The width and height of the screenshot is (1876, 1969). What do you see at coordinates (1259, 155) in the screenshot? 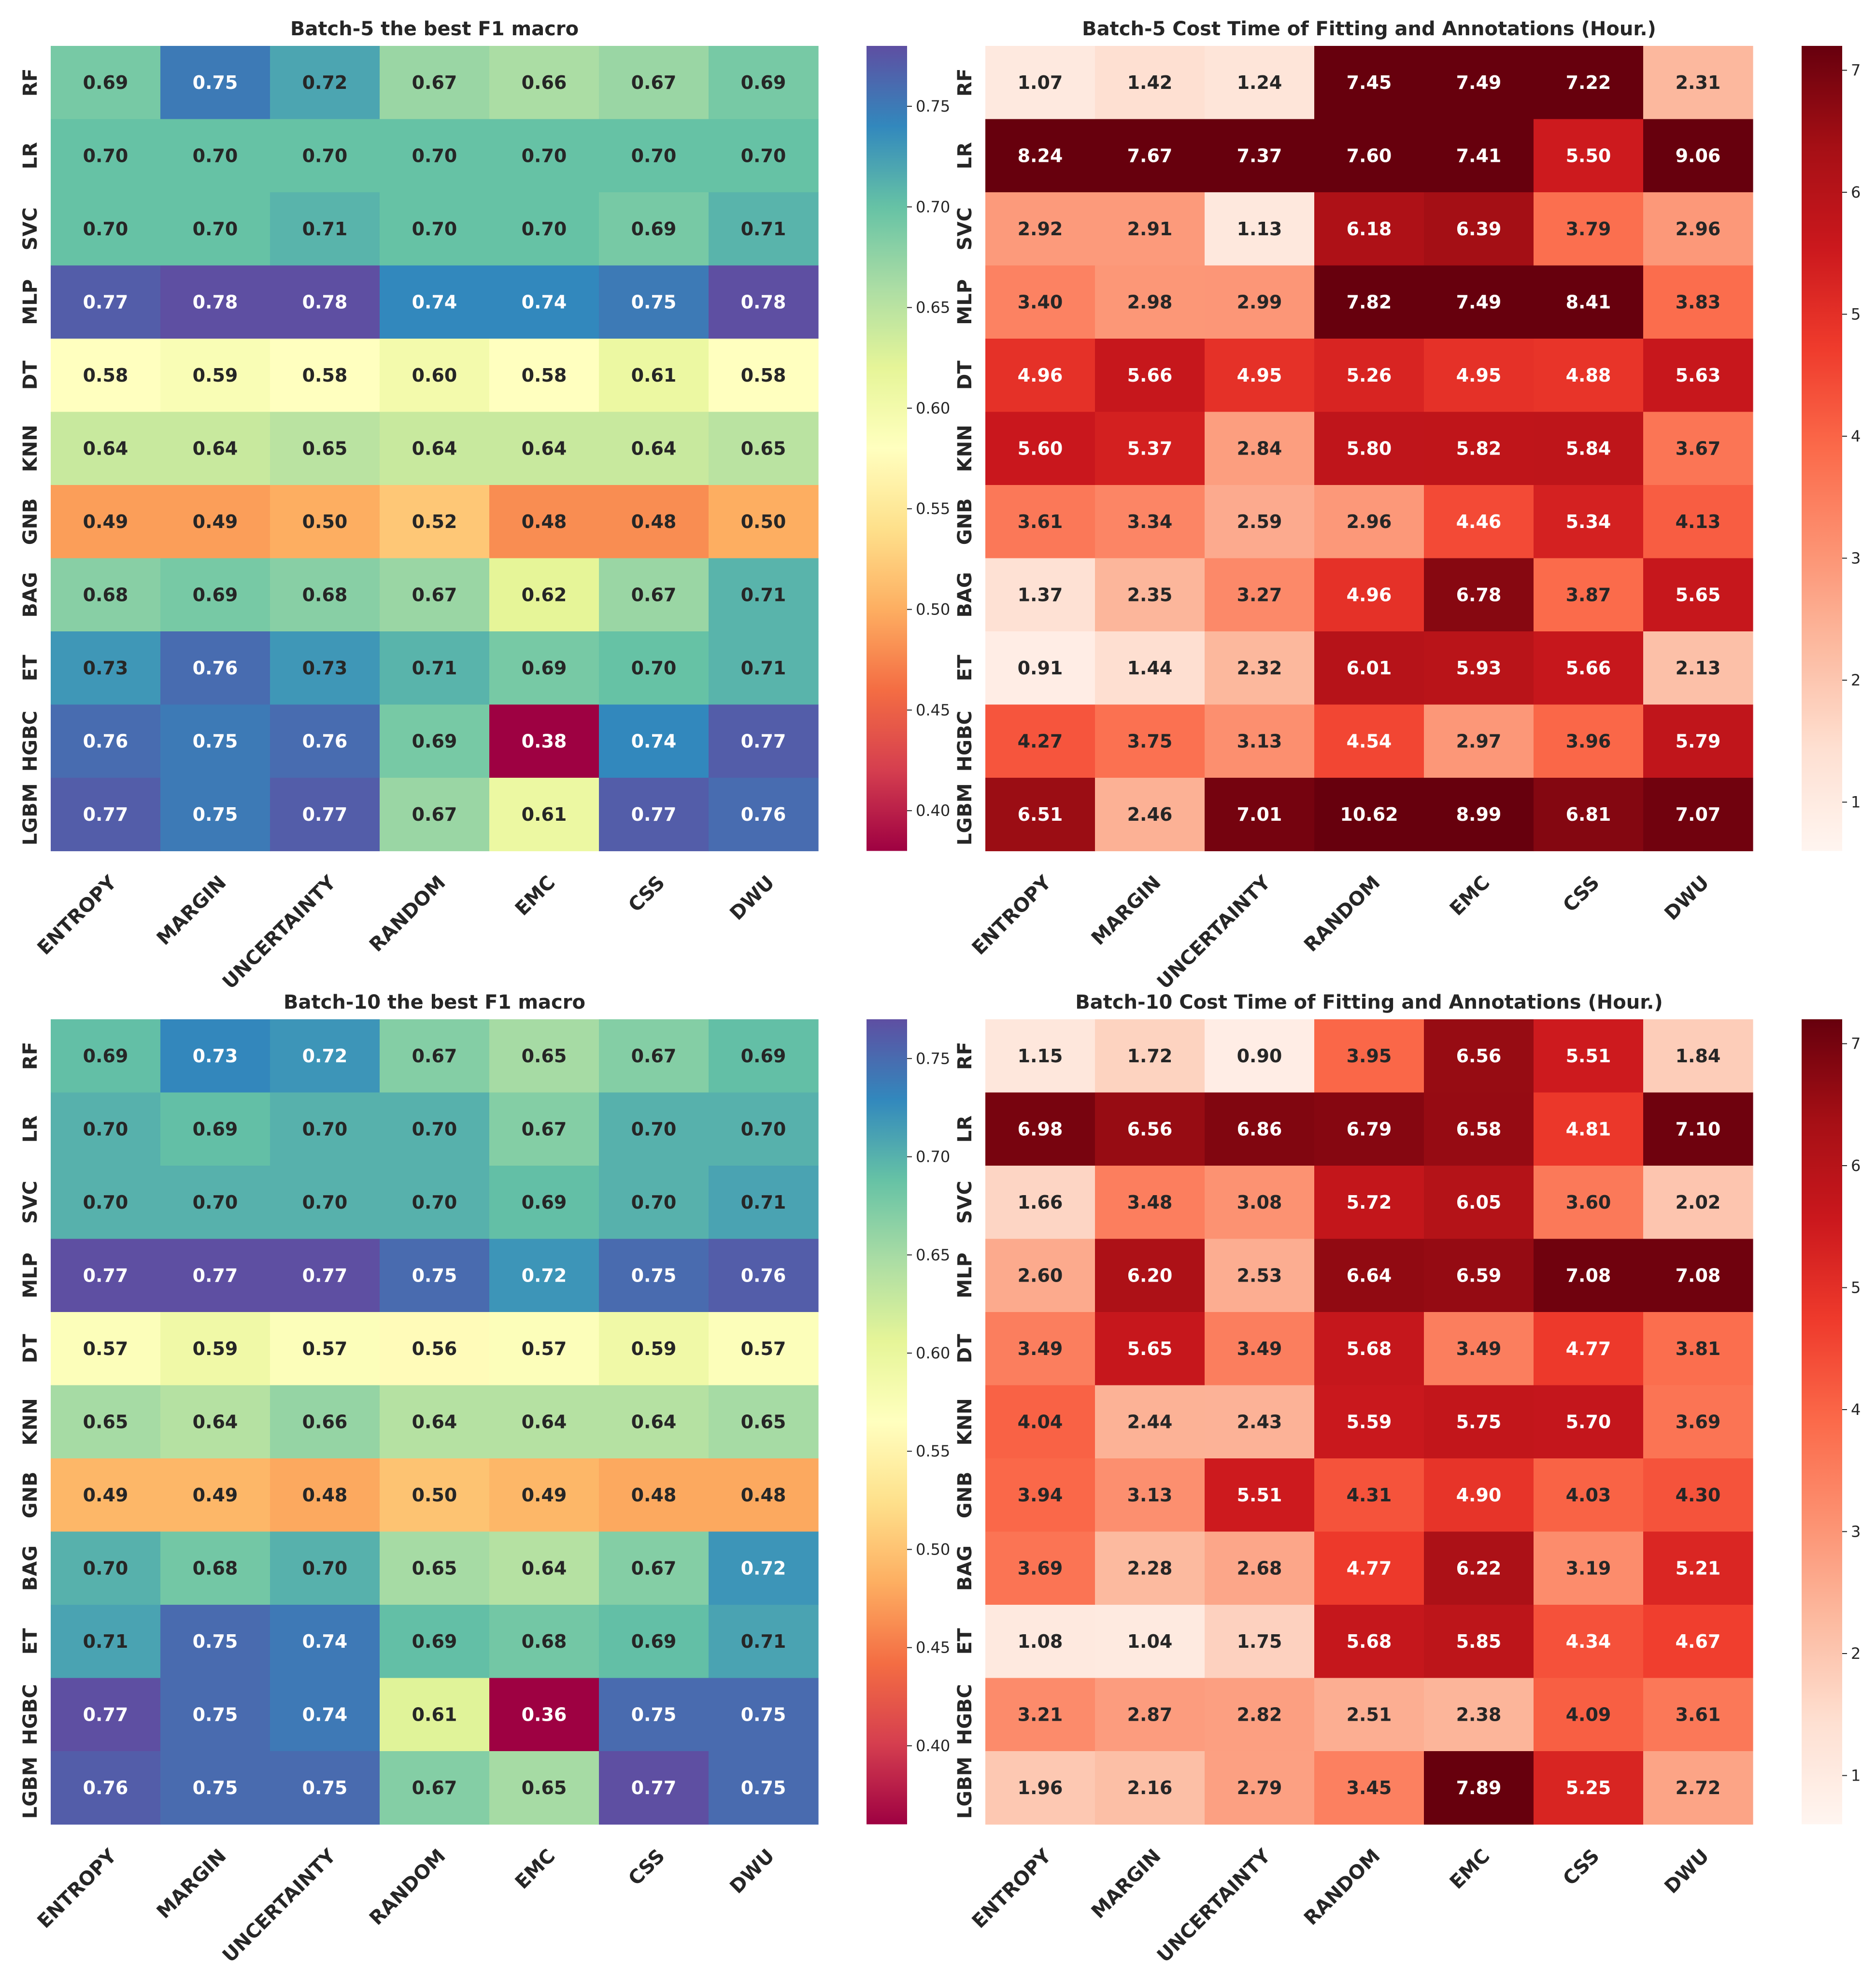
I see `cell-value-label: 7.37` at bounding box center [1259, 155].